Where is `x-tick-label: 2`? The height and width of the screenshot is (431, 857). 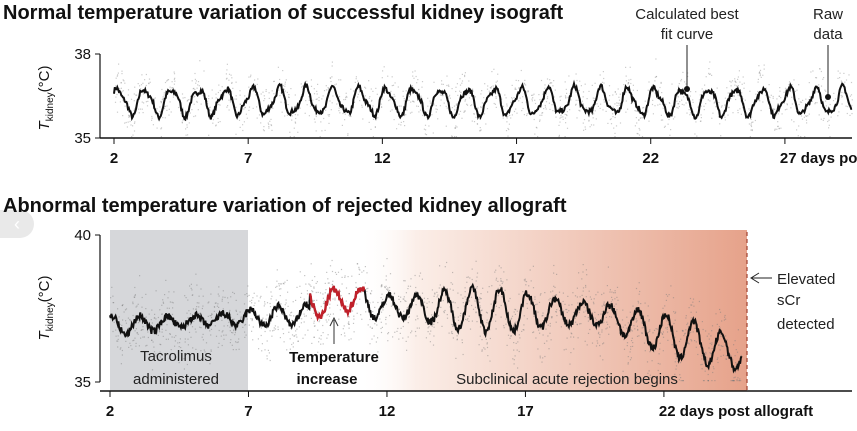 x-tick-label: 2 is located at coordinates (110, 411).